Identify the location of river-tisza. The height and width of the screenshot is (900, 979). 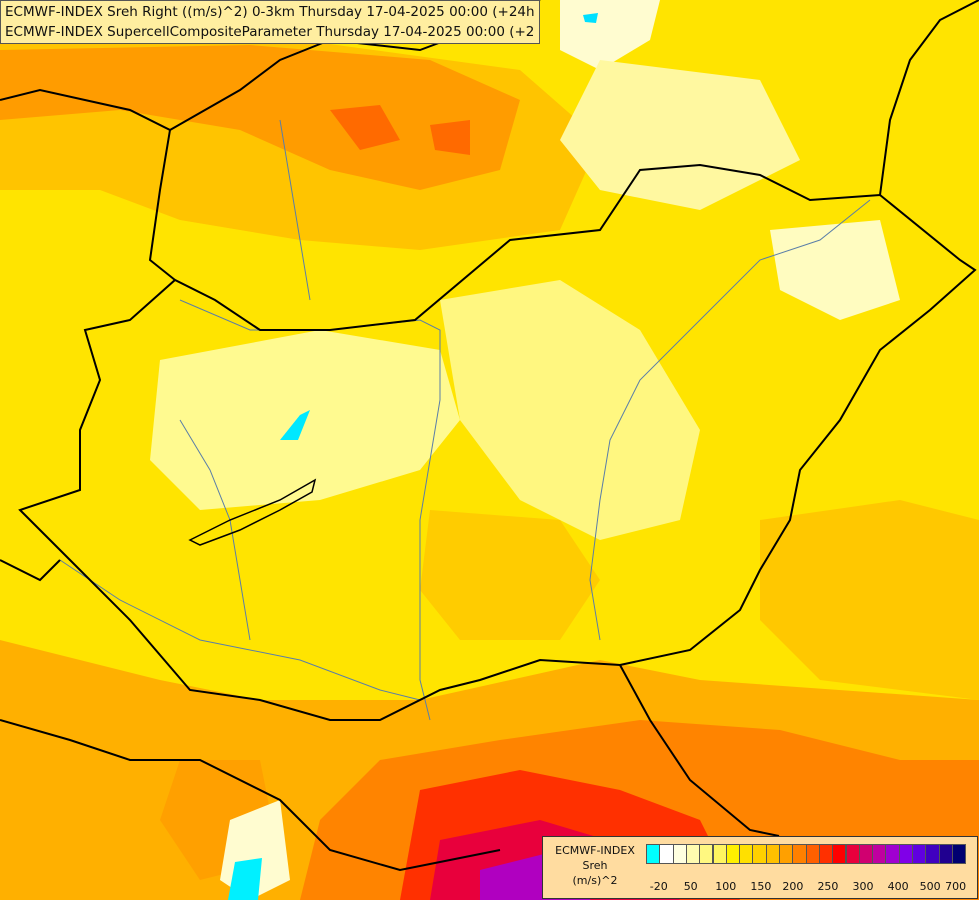
(730, 420).